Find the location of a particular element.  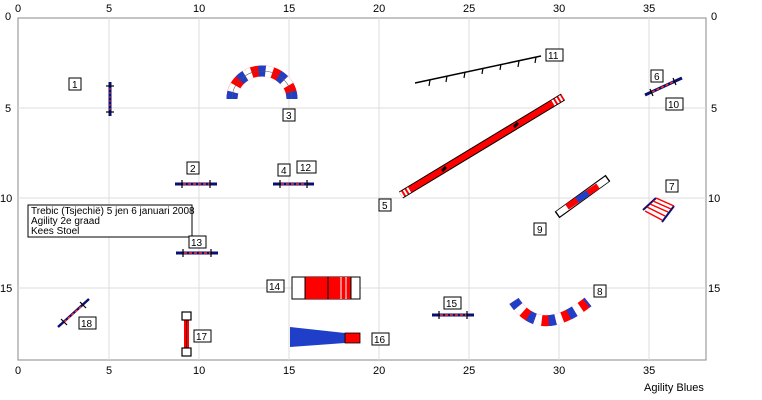

svg-text: 16 is located at coordinates (380, 340).